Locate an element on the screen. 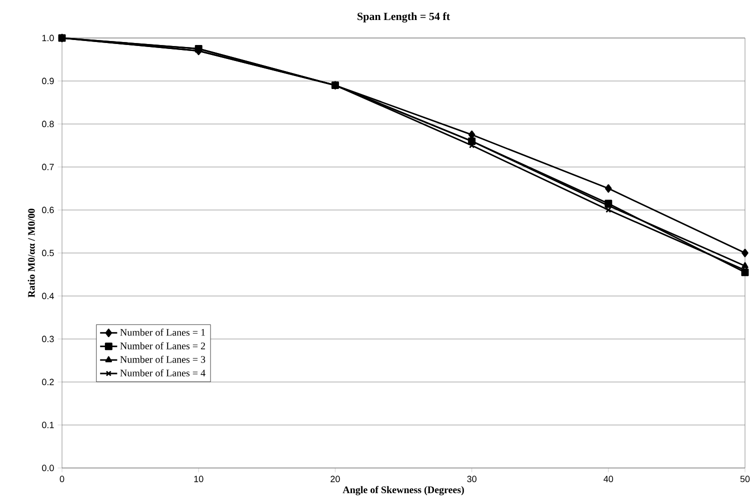  y-tick-label: 0.5 is located at coordinates (48, 253).